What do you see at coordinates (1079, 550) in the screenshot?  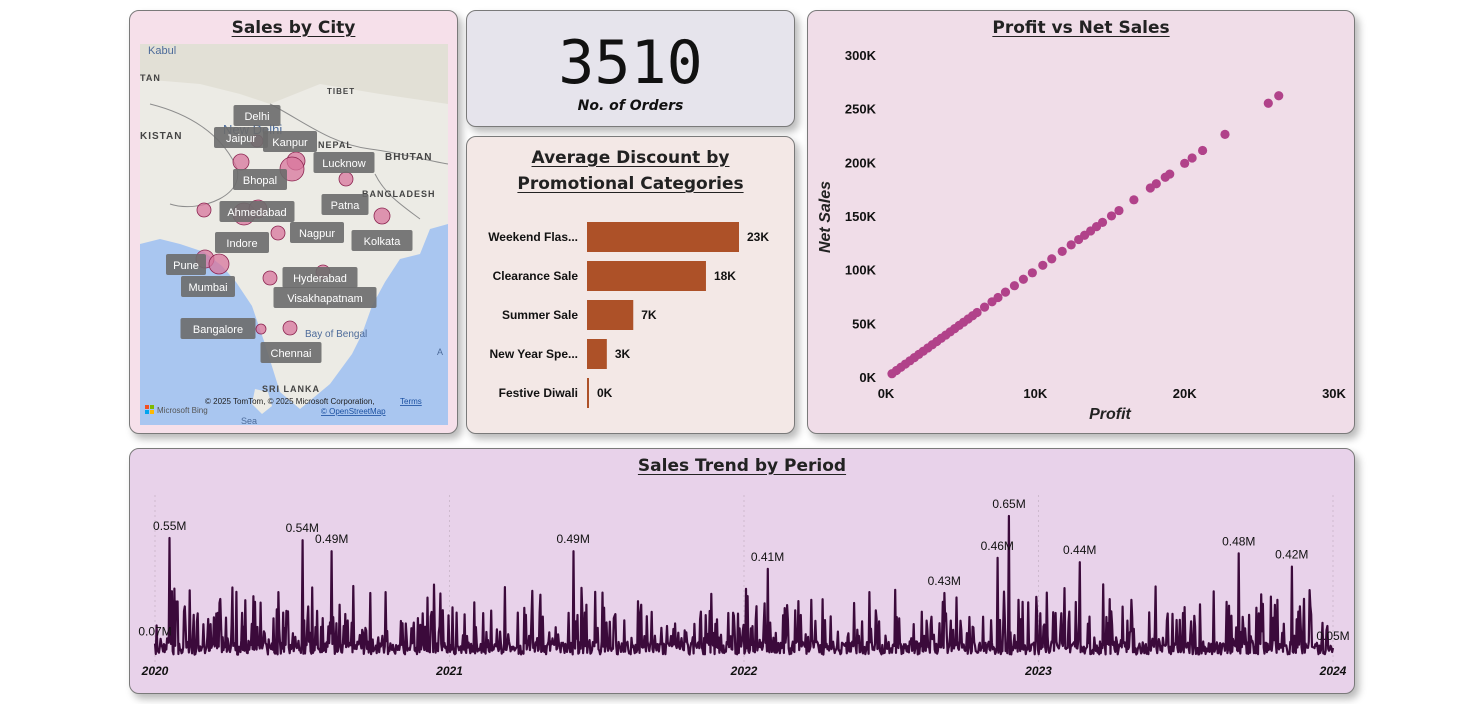 I see `trend-peak-label: 0.44M` at bounding box center [1079, 550].